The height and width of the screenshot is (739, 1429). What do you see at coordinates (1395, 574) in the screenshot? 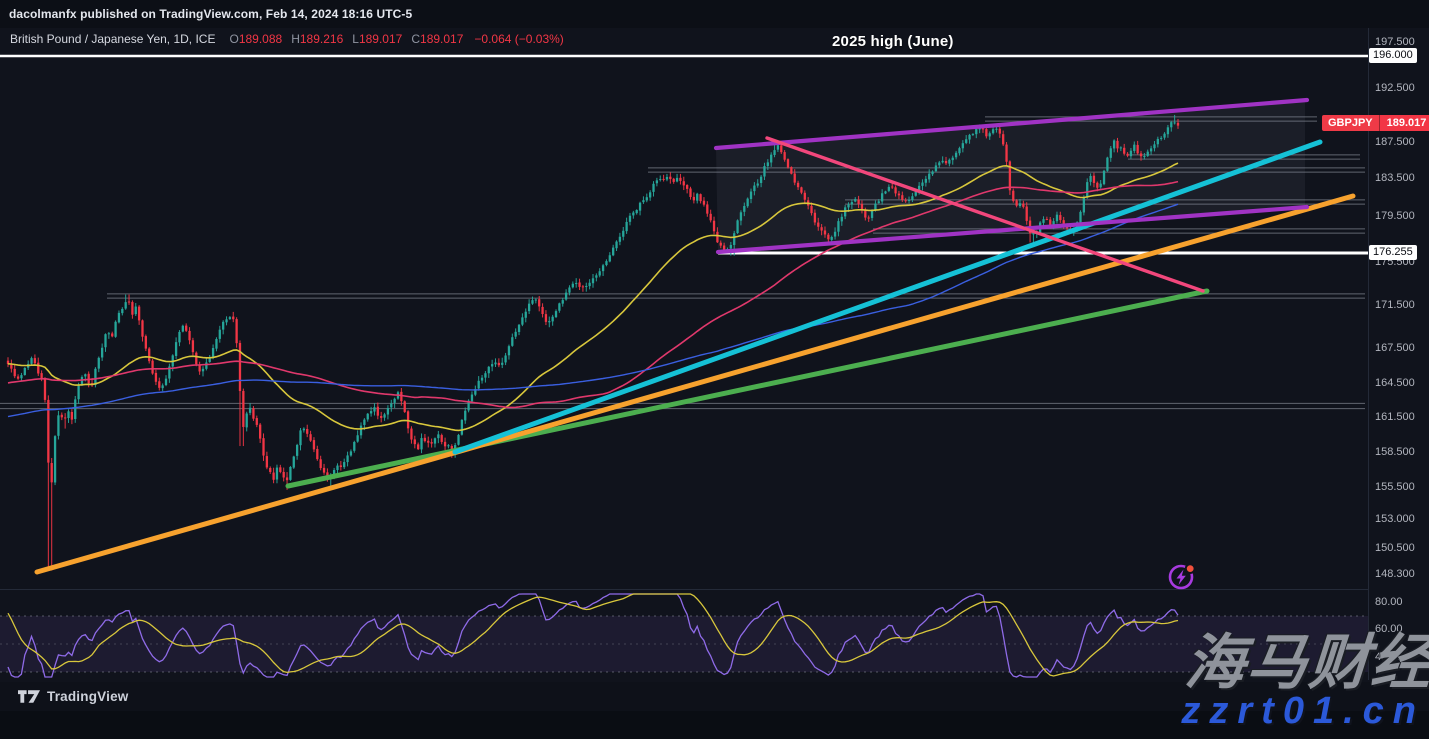
I see `price-axis-label: 148.300` at bounding box center [1395, 574].